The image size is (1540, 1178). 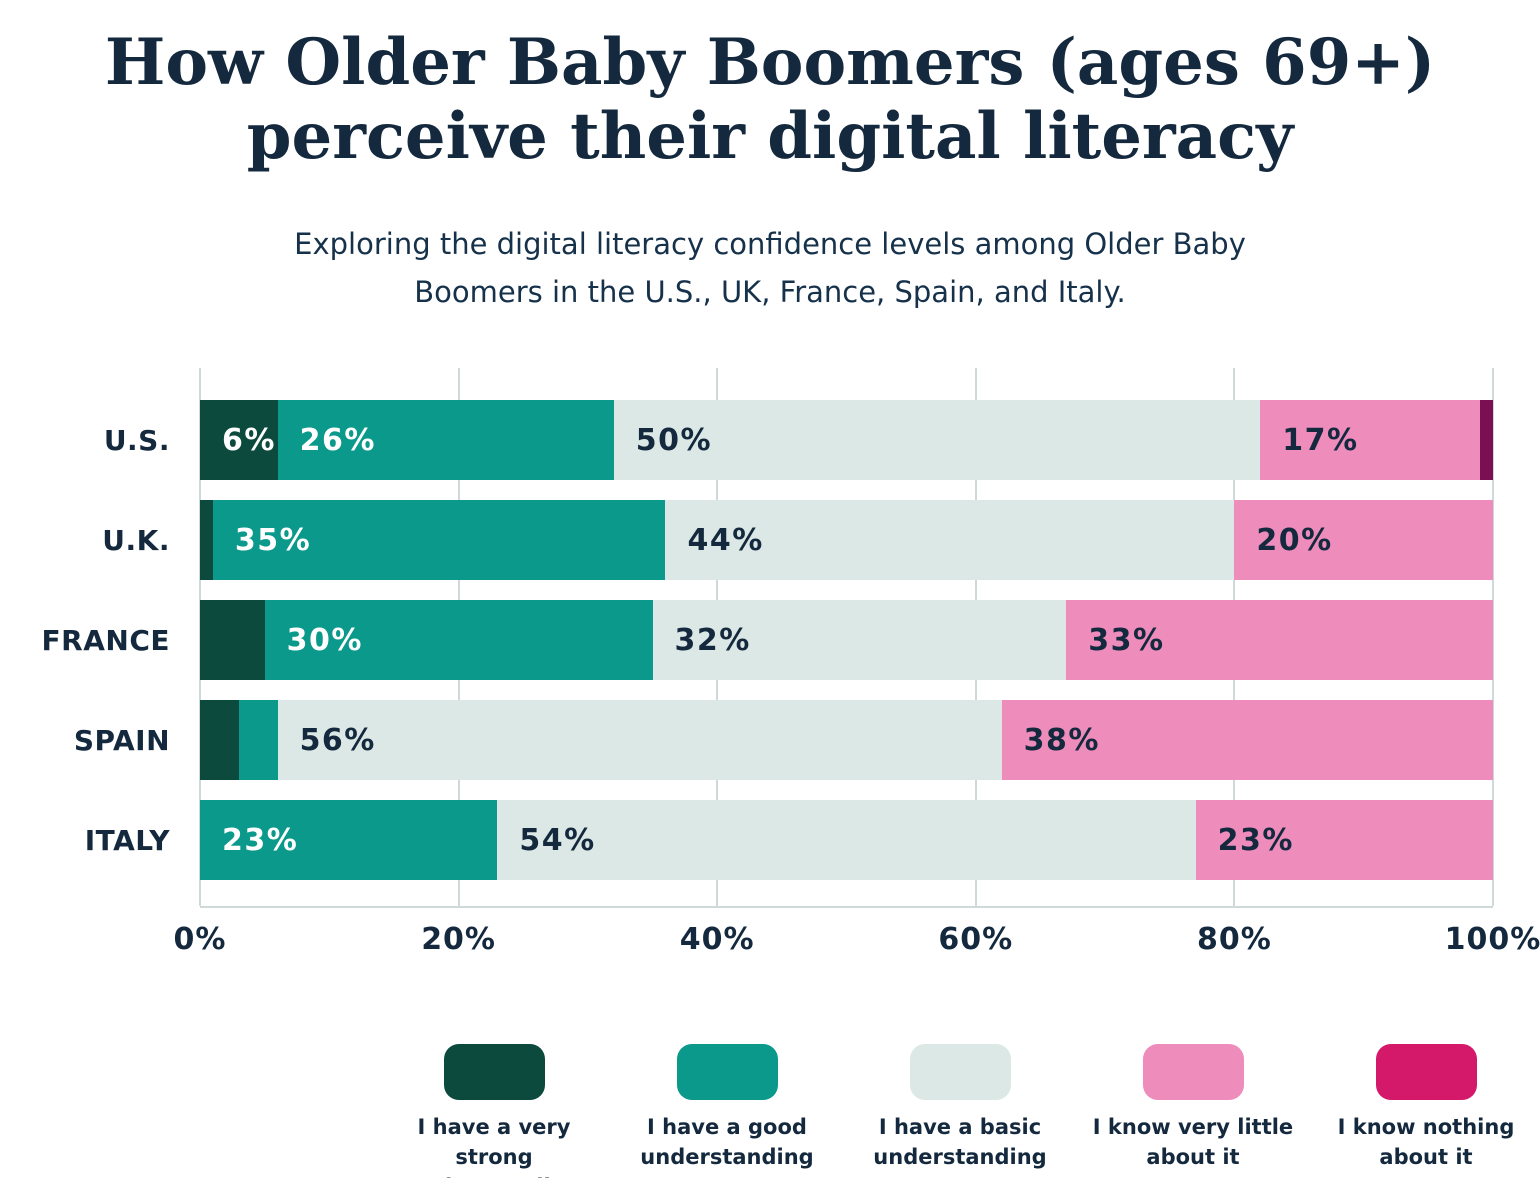 I want to click on legend-label: I have a good understanding, so click(x=727, y=1142).